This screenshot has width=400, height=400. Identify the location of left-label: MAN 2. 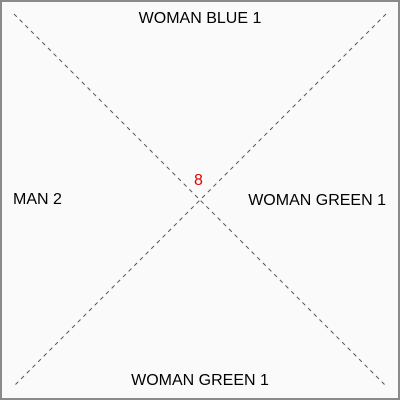
(37, 199).